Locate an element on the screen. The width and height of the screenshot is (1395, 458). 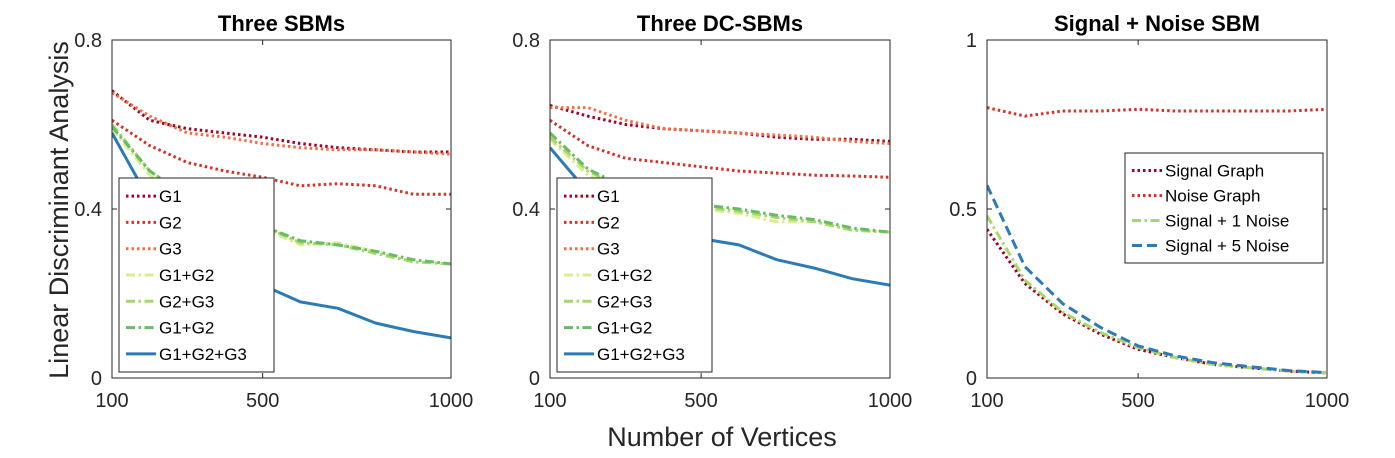
series-group is located at coordinates (1157, 240).